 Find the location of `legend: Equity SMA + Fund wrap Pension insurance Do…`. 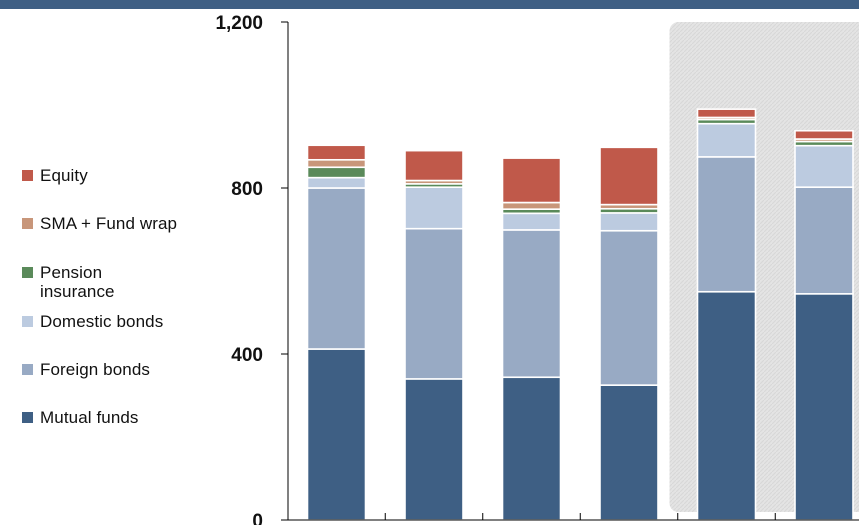

legend: Equity SMA + Fund wrap Pension insurance Do… is located at coordinates (127, 300).